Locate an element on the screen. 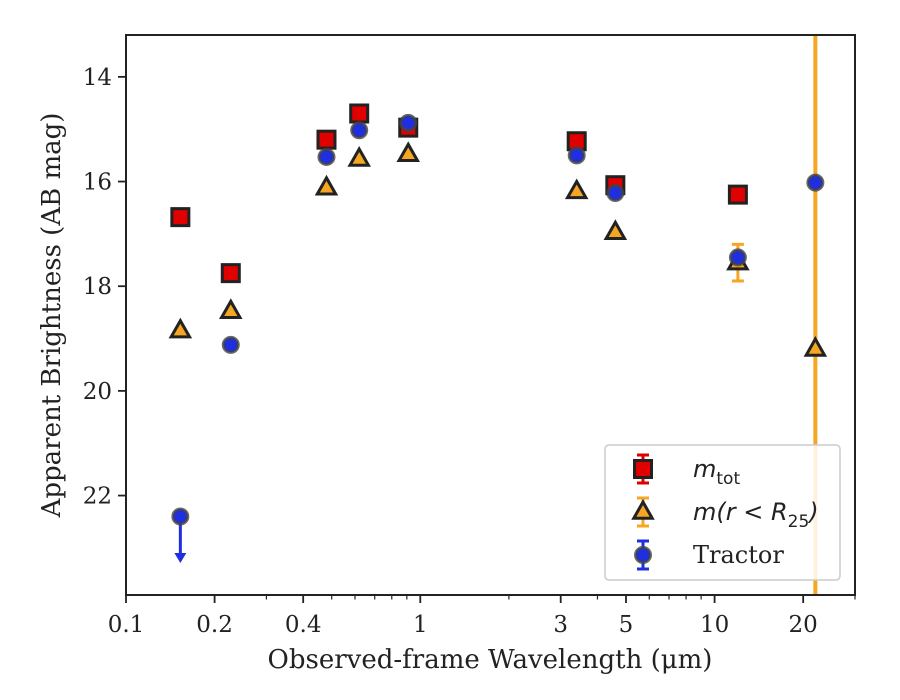 The image size is (900, 700). x-tick-label: 1 is located at coordinates (420, 625).